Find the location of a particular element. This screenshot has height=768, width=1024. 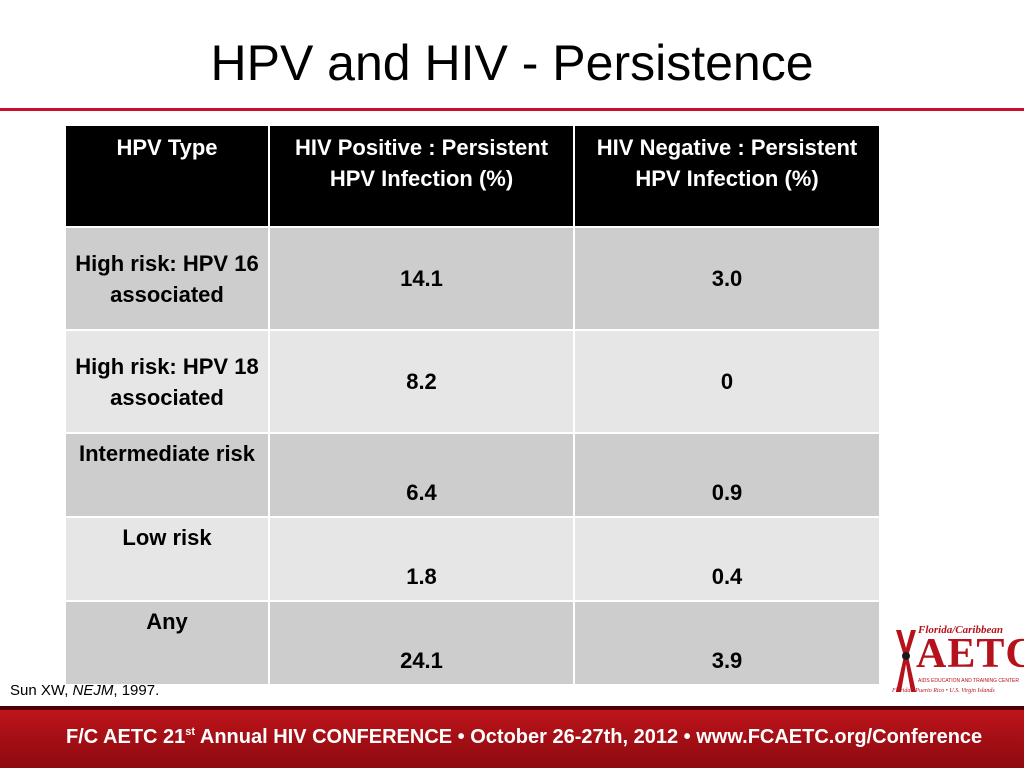

hiv-negative-cell: 0.9 is located at coordinates (727, 475).